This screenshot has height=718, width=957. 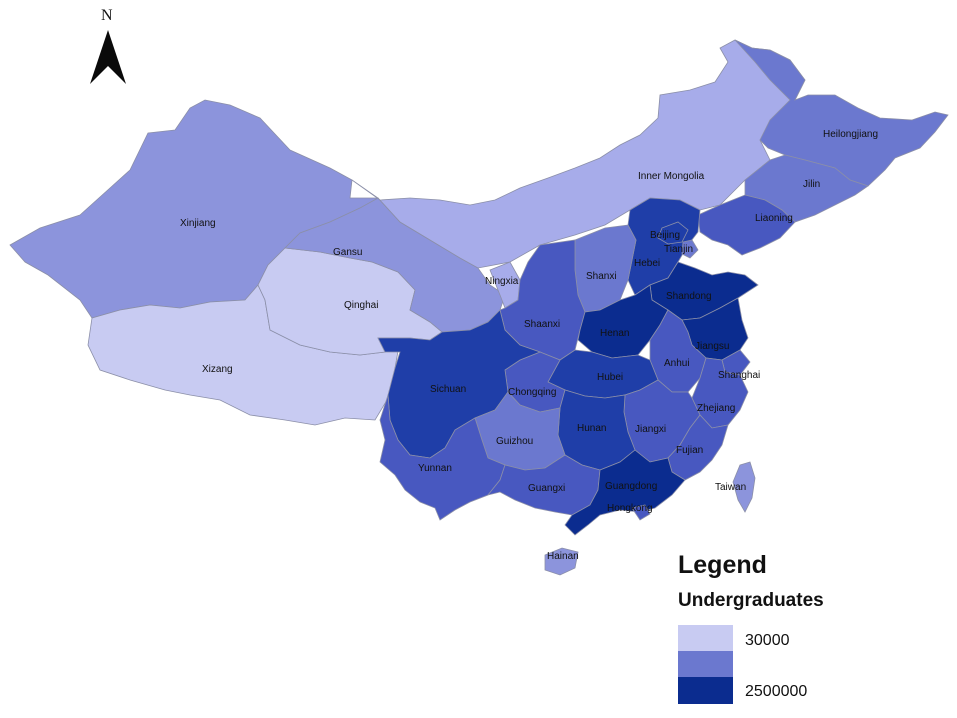 I want to click on legend-value-low: 30000, so click(x=767, y=640).